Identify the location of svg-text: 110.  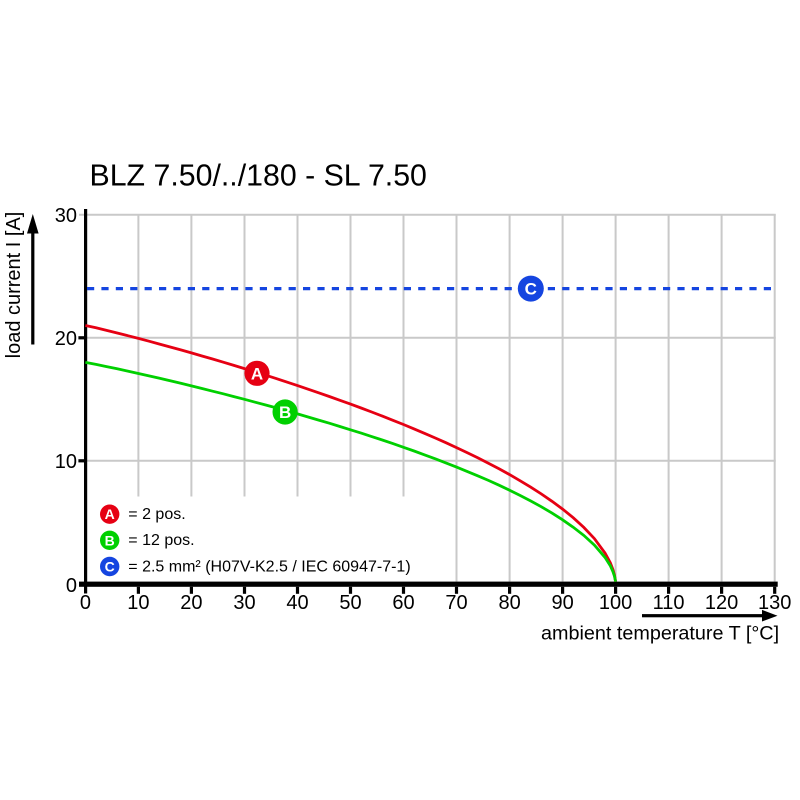
(669, 603).